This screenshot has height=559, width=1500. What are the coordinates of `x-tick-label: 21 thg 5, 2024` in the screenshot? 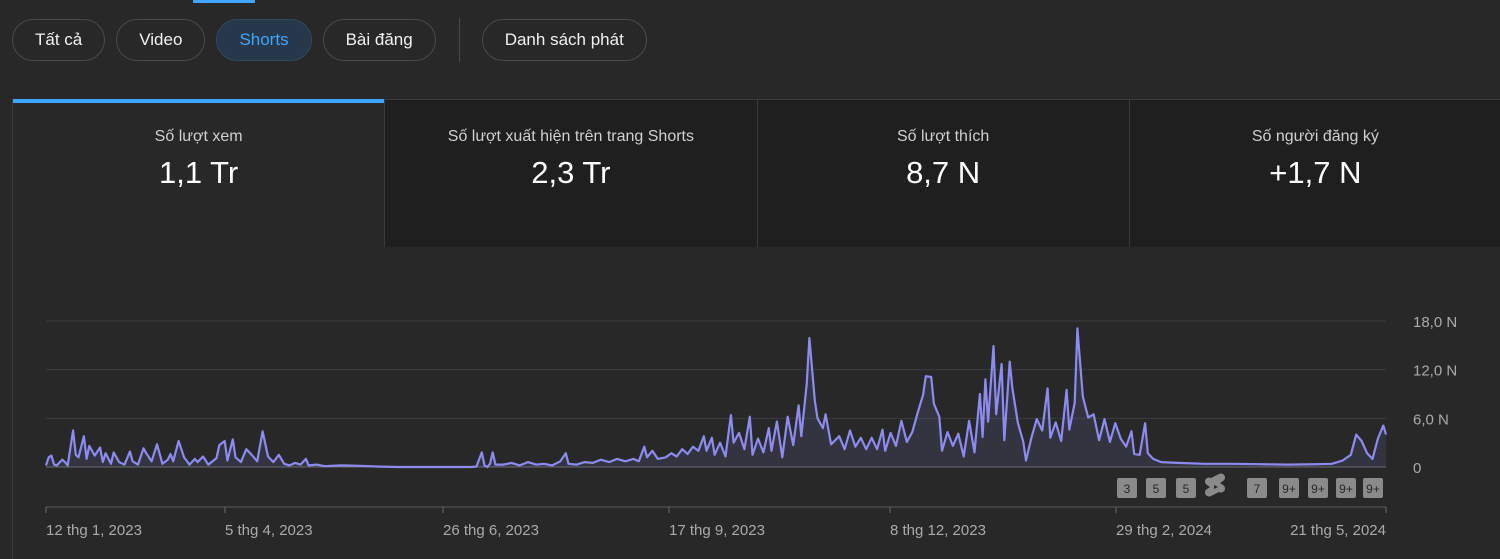 It's located at (1338, 530).